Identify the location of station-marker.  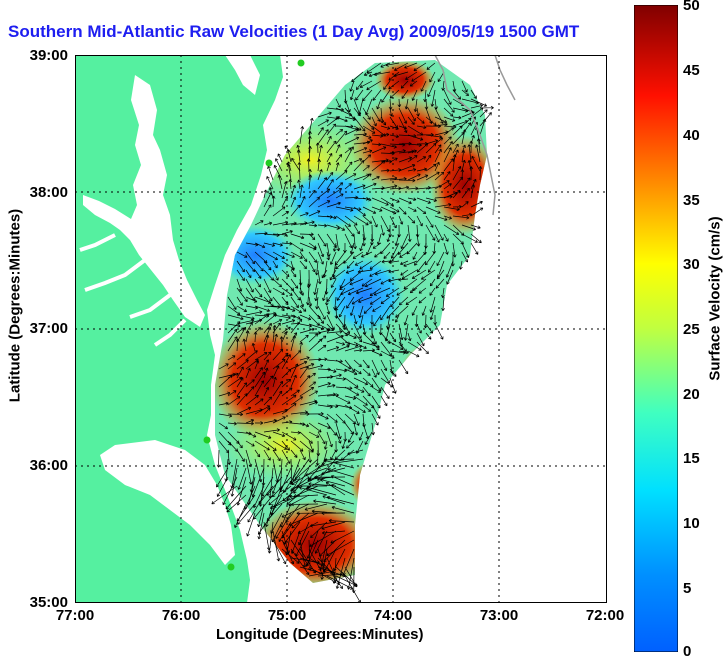
(301, 63).